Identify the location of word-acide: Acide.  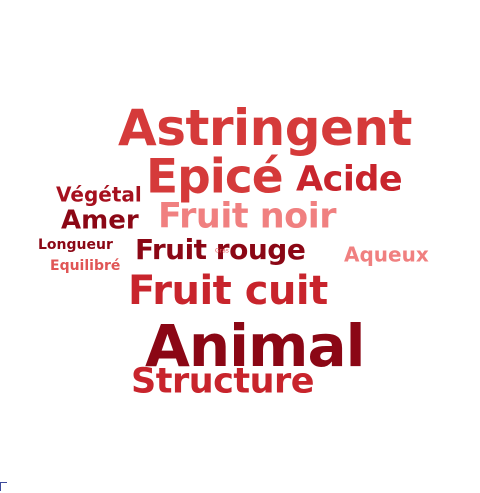
(349, 179).